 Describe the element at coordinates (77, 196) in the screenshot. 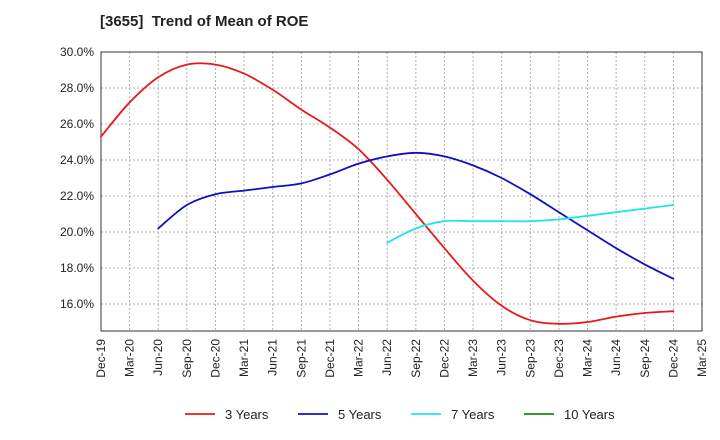

I see `y-tick-label: 22.0%` at that location.